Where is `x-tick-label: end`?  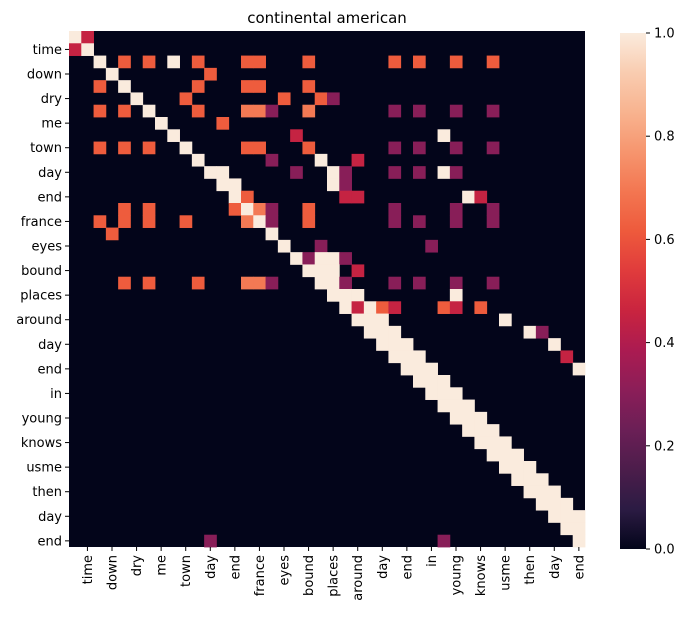 x-tick-label: end is located at coordinates (407, 567).